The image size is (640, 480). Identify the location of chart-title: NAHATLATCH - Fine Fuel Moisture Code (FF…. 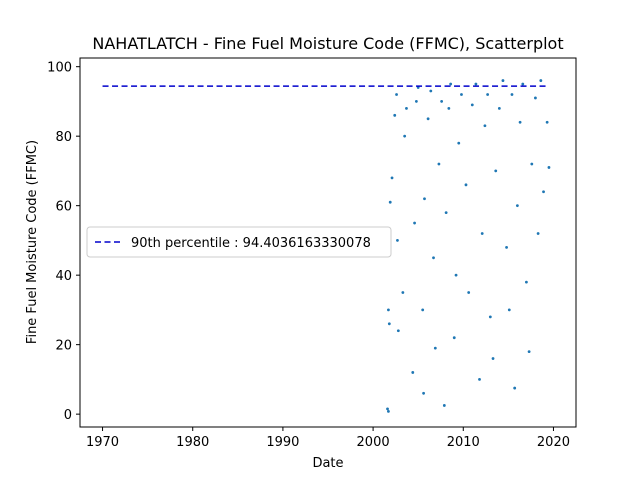
(327, 43).